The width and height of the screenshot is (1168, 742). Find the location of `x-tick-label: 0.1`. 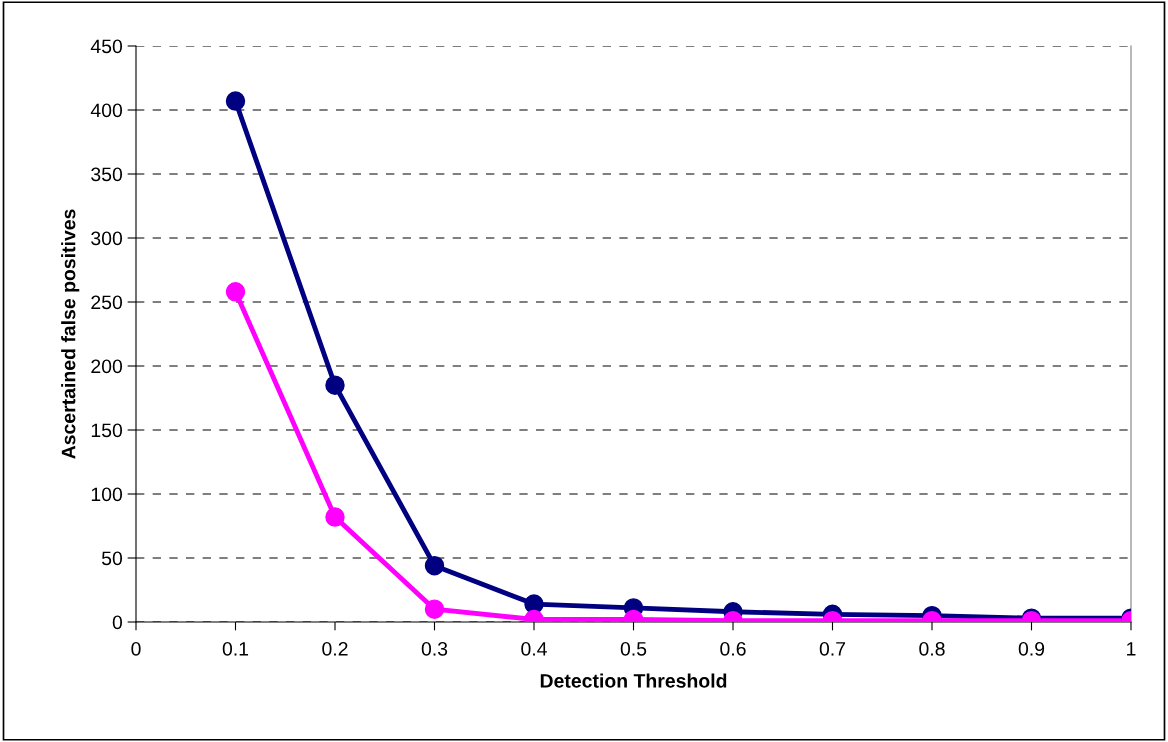

x-tick-label: 0.1 is located at coordinates (235, 648).